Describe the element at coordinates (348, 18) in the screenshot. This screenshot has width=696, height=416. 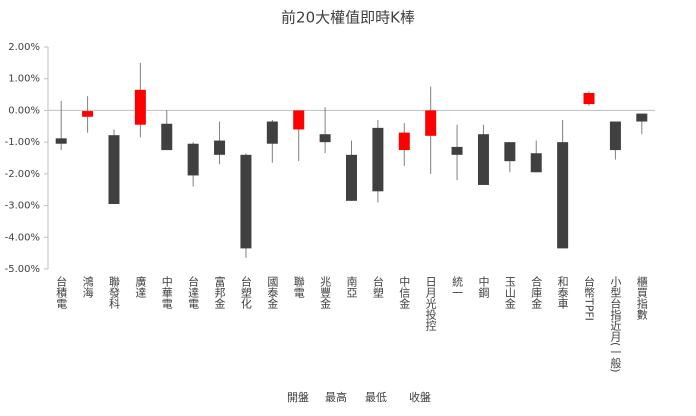
I see `chart-title: 前20大權值即時K棒` at that location.